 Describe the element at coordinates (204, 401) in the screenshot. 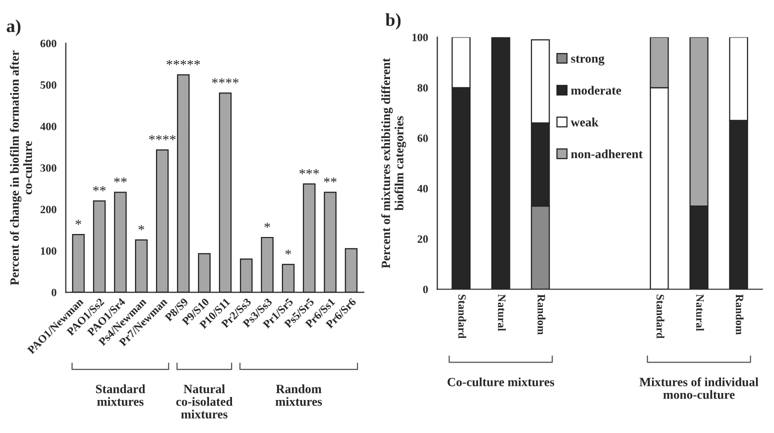

I see `text: Natural co-isolated mixtures` at that location.